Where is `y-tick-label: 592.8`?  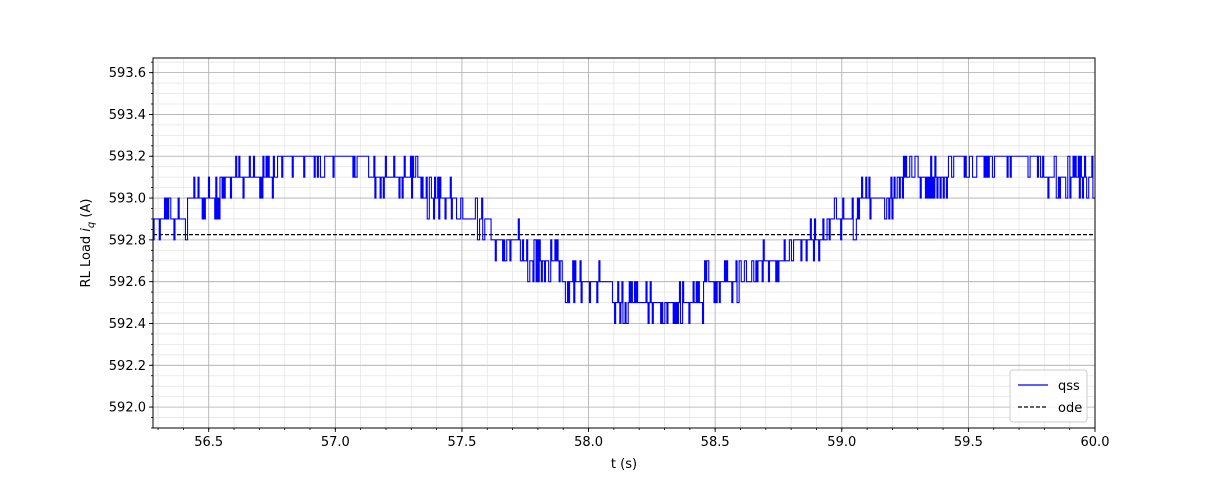
y-tick-label: 592.8 is located at coordinates (127, 240).